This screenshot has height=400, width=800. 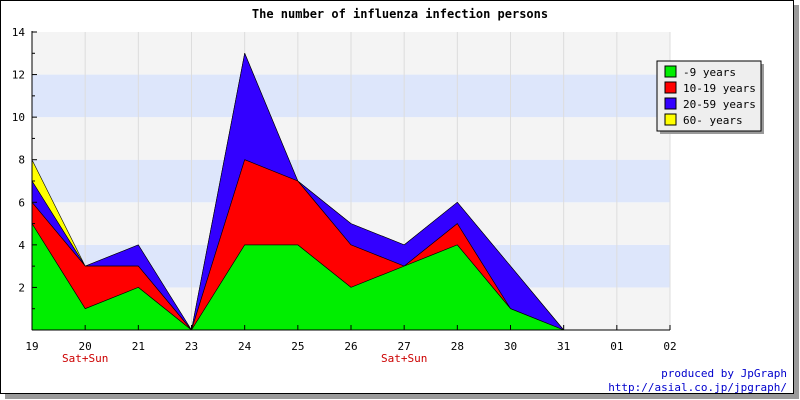 What do you see at coordinates (21, 202) in the screenshot?
I see `y-tick-label: 6` at bounding box center [21, 202].